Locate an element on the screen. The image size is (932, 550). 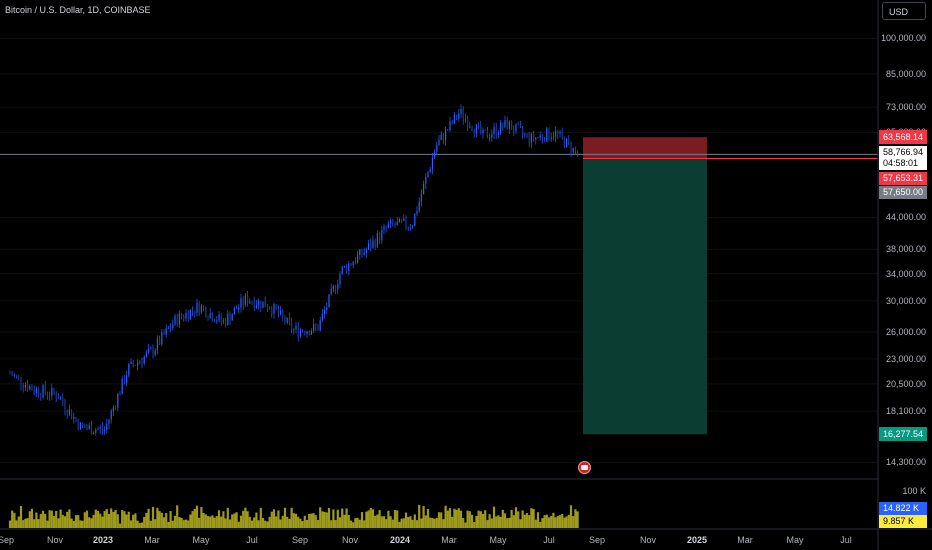
take-profit-zone is located at coordinates (645, 296).